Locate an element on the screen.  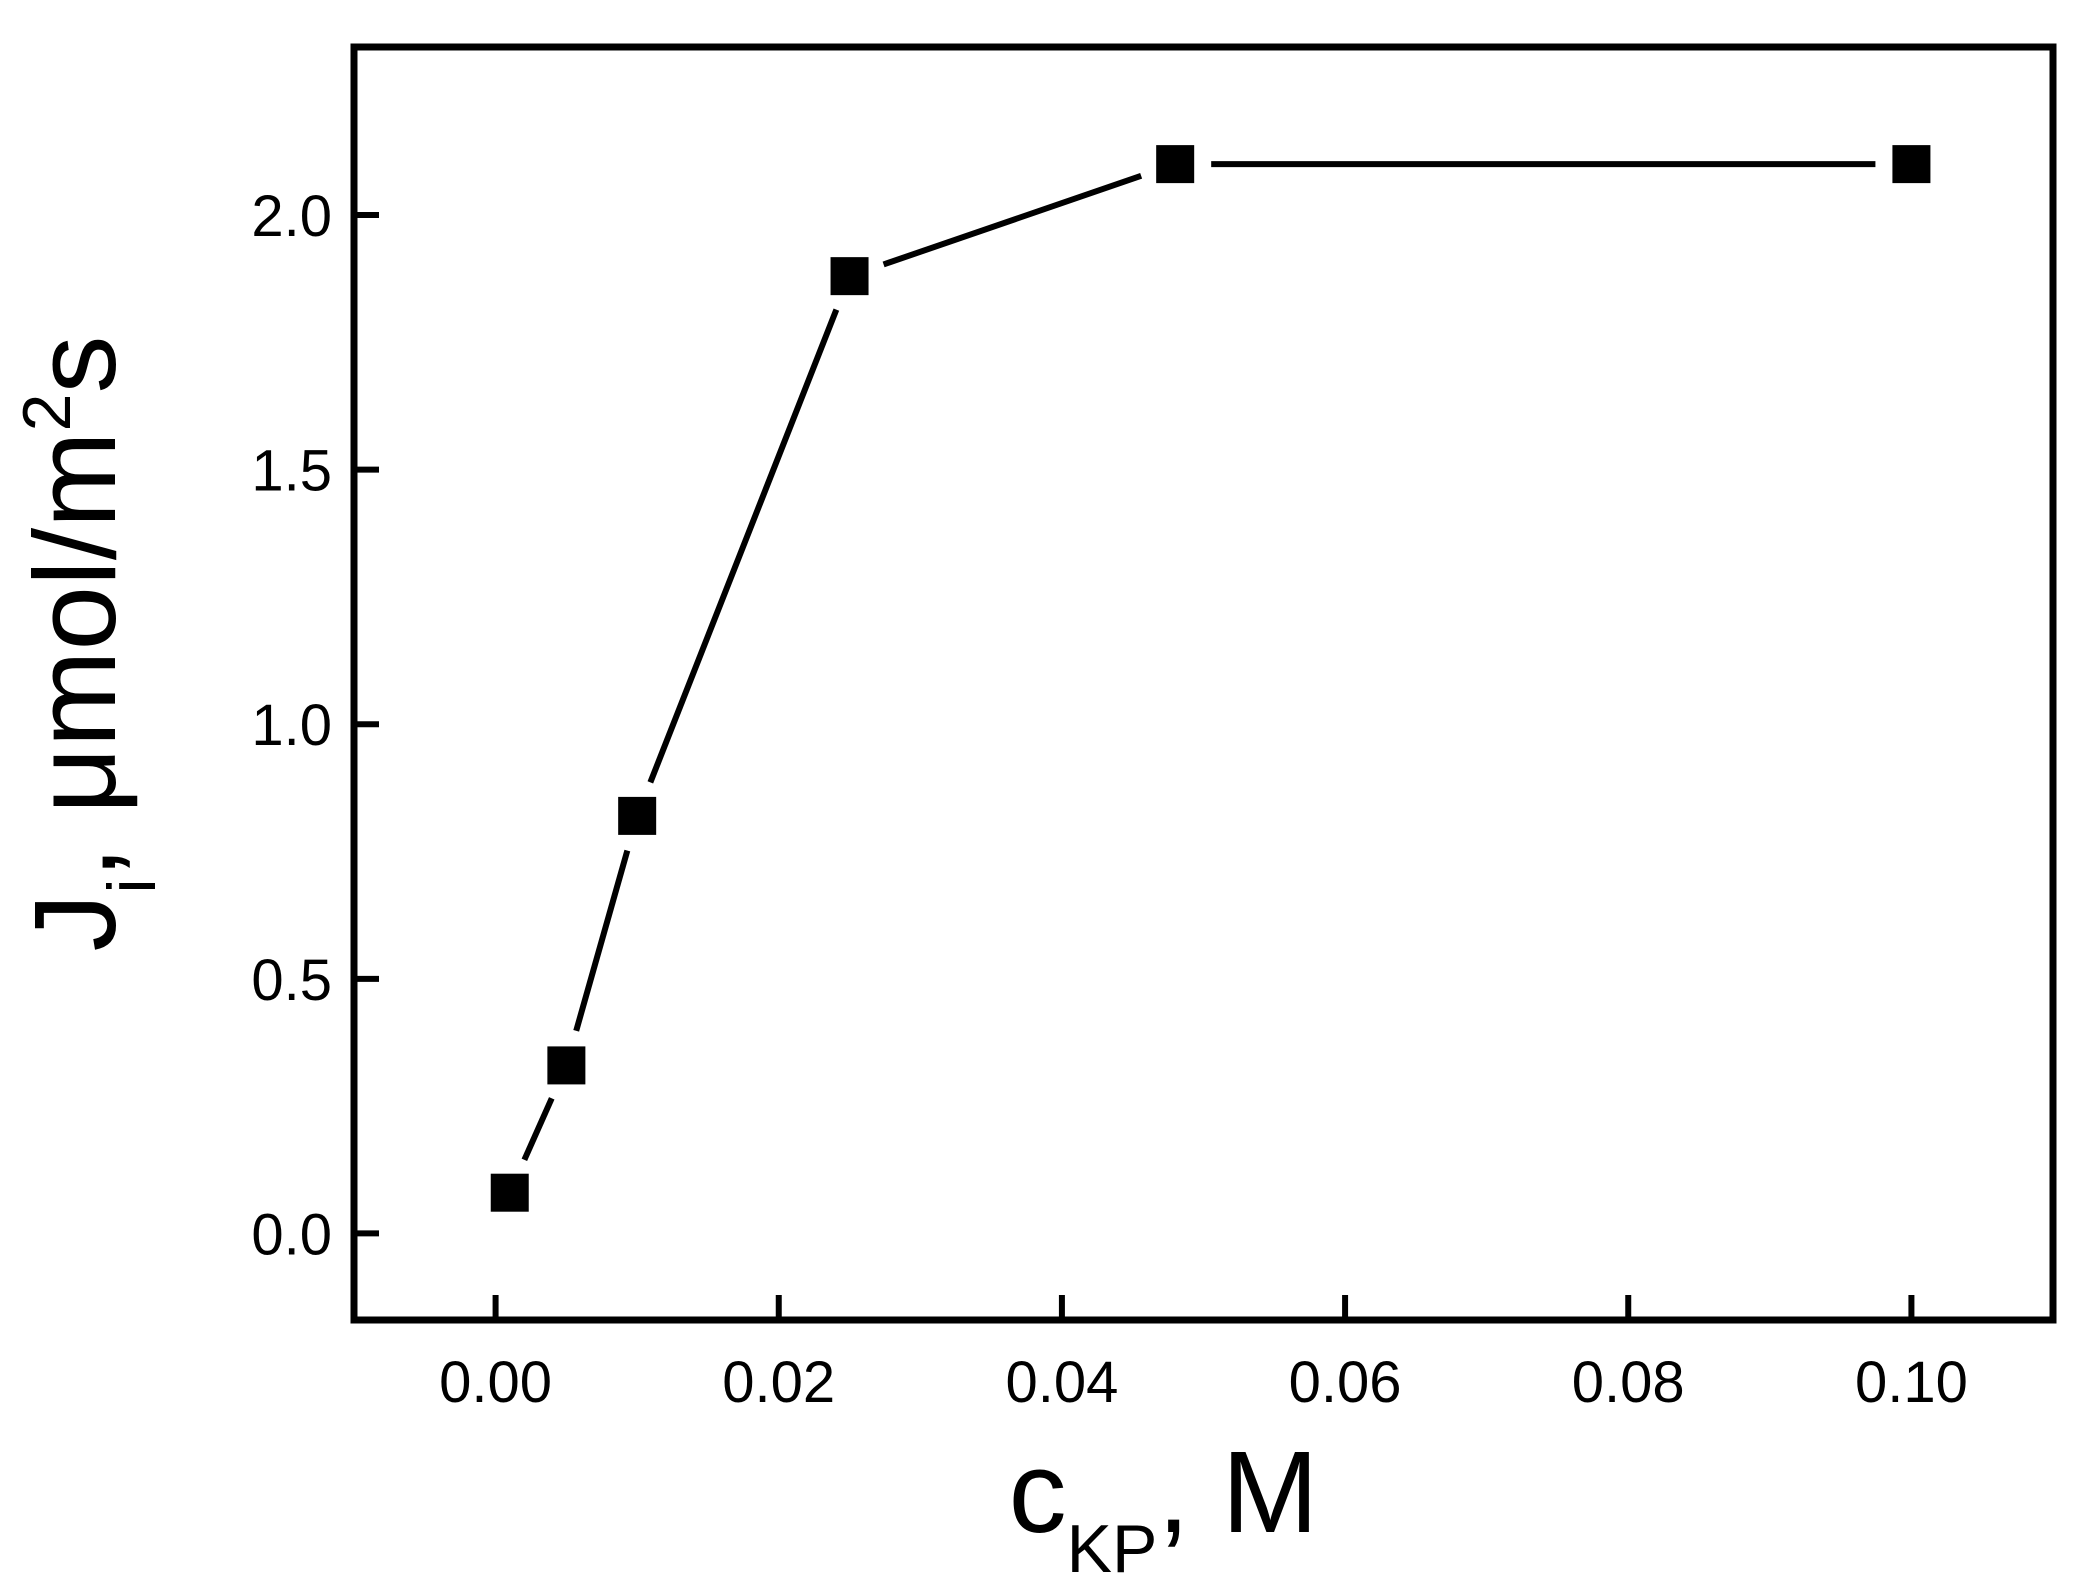
x-tick-label: 0.02 is located at coordinates (778, 1382).